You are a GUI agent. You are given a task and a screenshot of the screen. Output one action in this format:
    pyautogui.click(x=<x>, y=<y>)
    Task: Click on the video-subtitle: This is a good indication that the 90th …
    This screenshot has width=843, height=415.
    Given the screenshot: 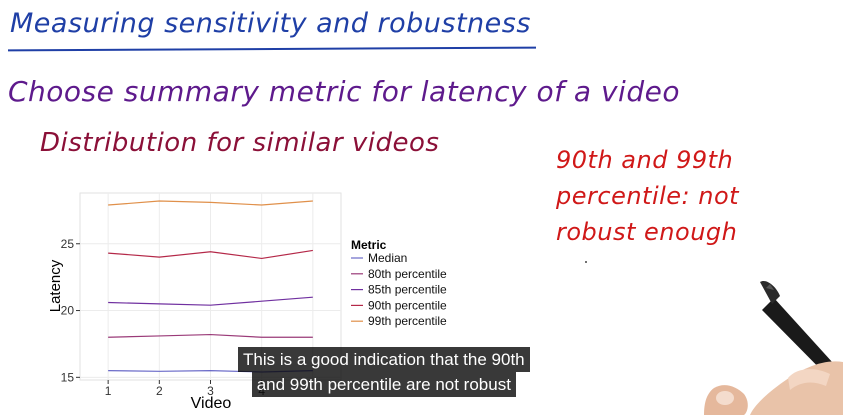 What is the action you would take?
    pyautogui.click(x=384, y=372)
    